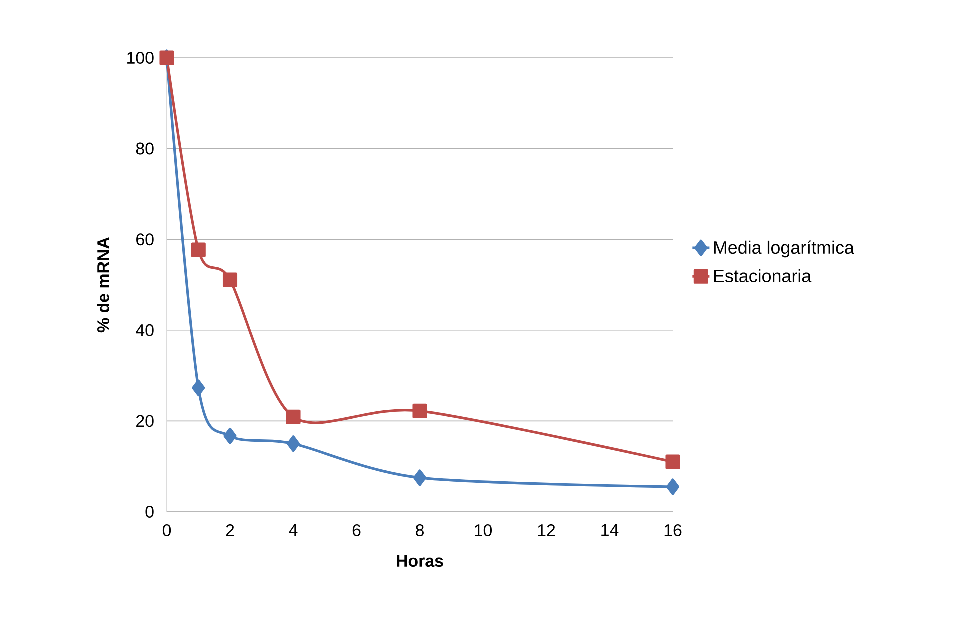 The height and width of the screenshot is (634, 968). What do you see at coordinates (763, 276) in the screenshot?
I see `legend-label: Estacionaria` at bounding box center [763, 276].